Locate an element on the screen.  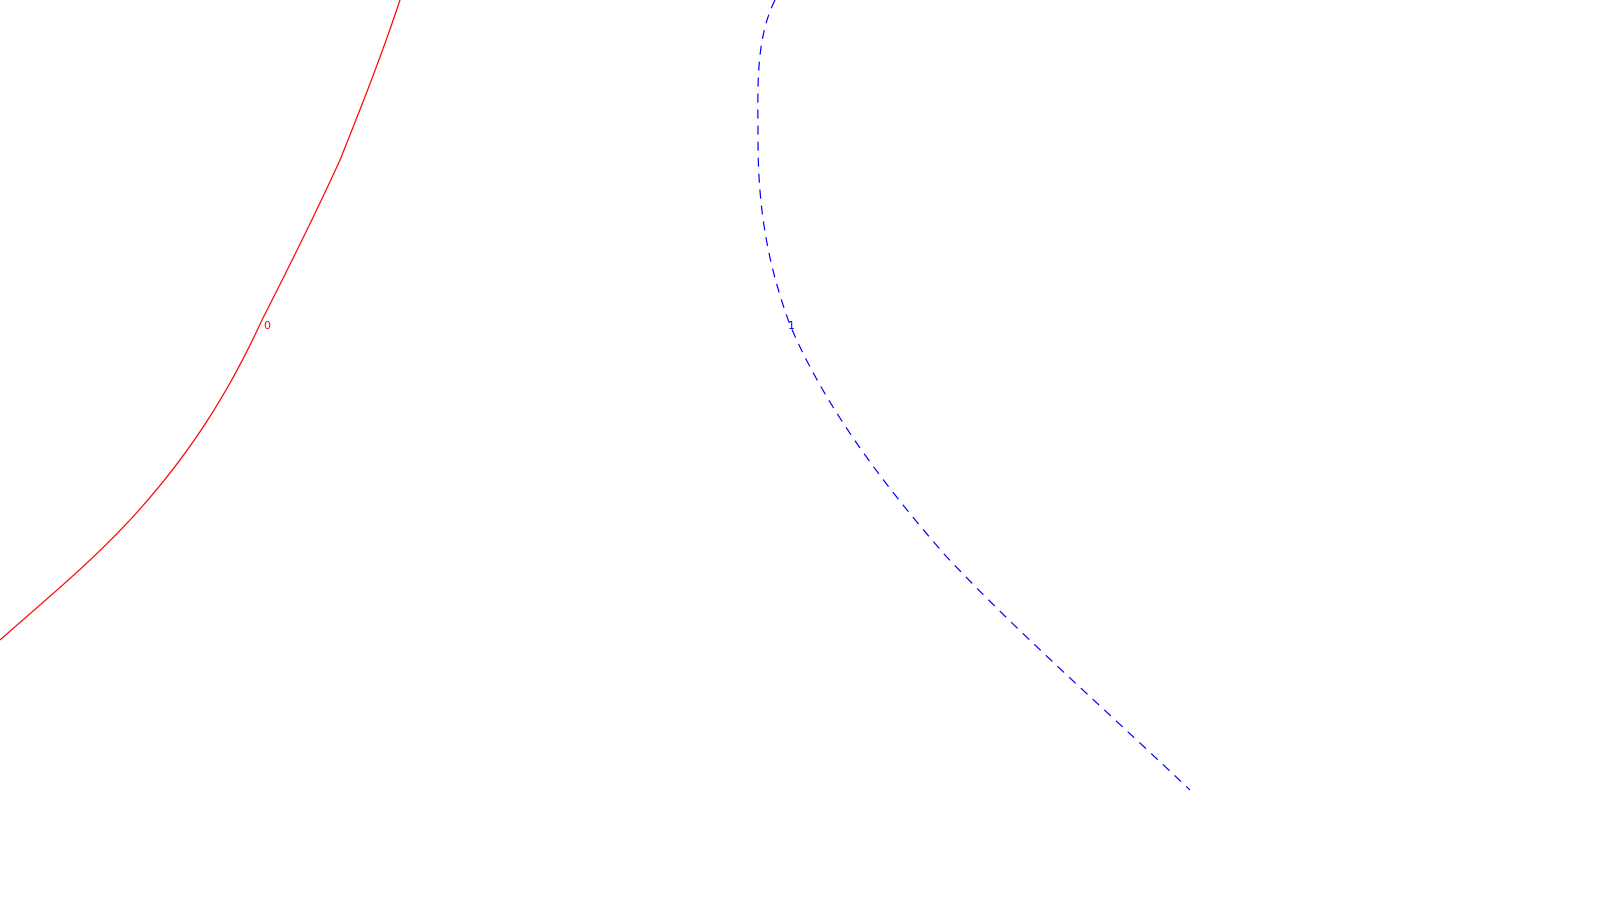
curve-0-label: 0 is located at coordinates (267, 325).